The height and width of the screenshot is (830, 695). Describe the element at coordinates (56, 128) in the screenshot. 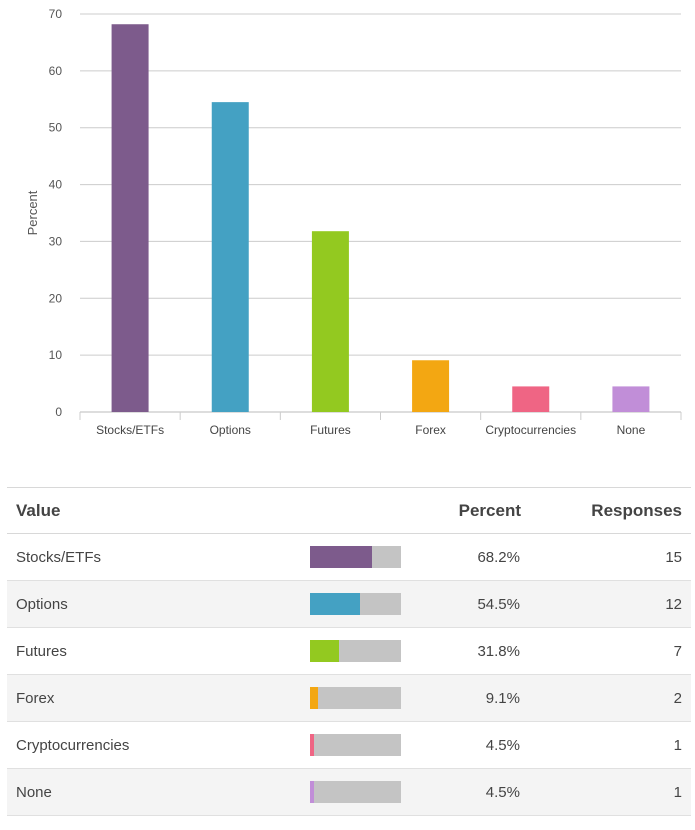

I see `y-tick-label: 50` at that location.